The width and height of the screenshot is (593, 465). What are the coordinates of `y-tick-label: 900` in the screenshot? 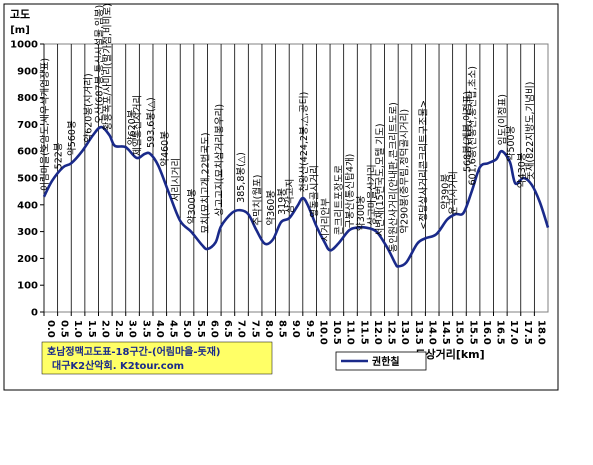 It's located at (27, 71).